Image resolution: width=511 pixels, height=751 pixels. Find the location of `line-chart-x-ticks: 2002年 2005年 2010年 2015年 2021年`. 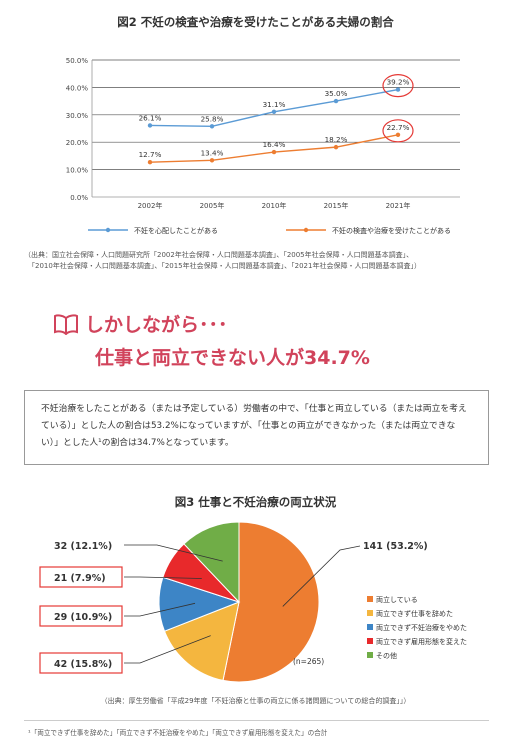

line-chart-x-ticks: 2002年 2005年 2010年 2015年 2021年 is located at coordinates (274, 205).